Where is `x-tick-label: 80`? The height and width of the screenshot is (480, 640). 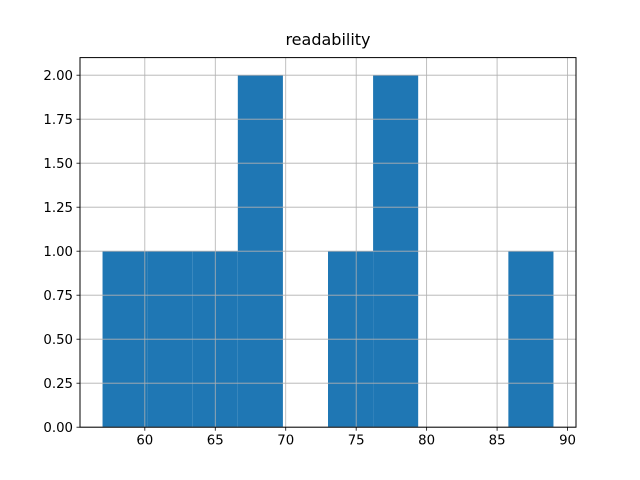
x-tick-label: 80 is located at coordinates (426, 441).